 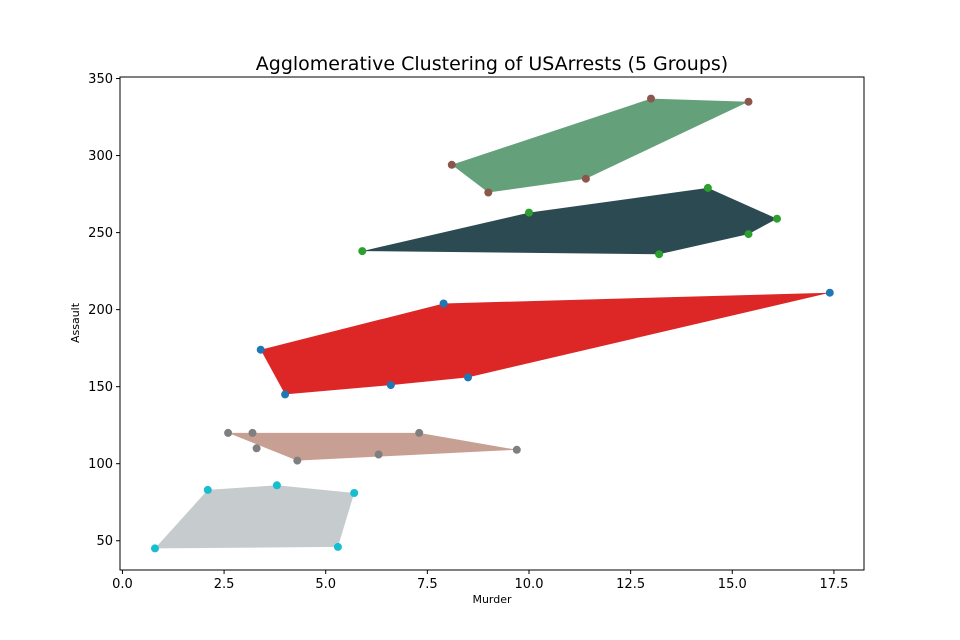 I want to click on cluster-2-hull, so click(x=569, y=221).